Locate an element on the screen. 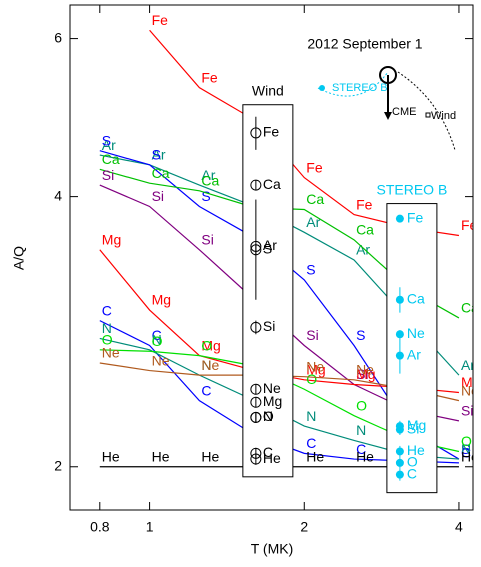 The height and width of the screenshot is (567, 481). x-axis-label: T (MK) is located at coordinates (272, 549).